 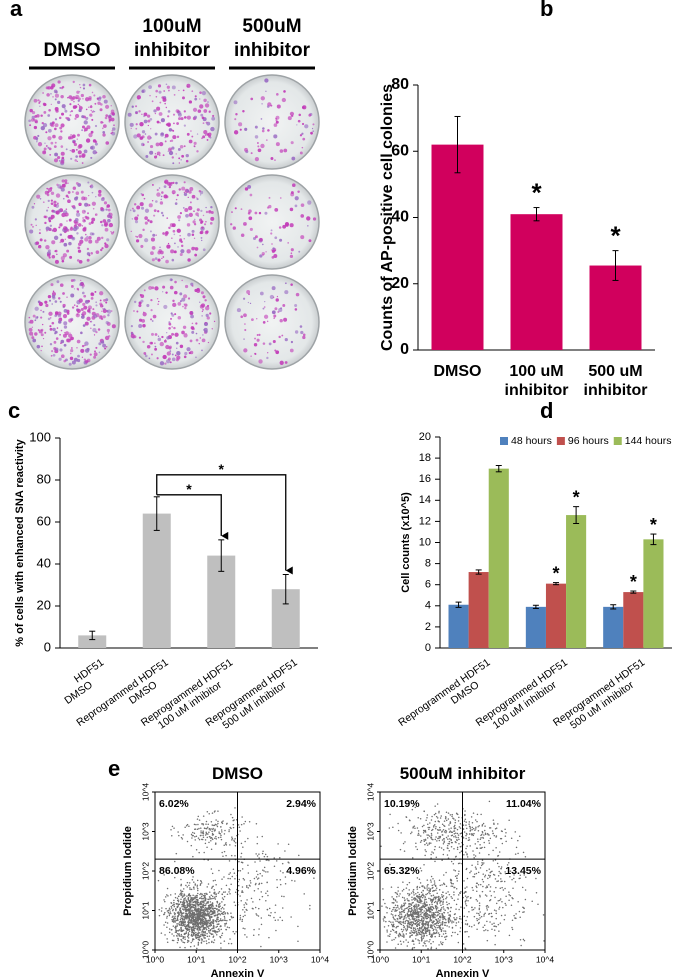 I want to click on quadrant-percent: 2.94%, so click(x=301, y=804).